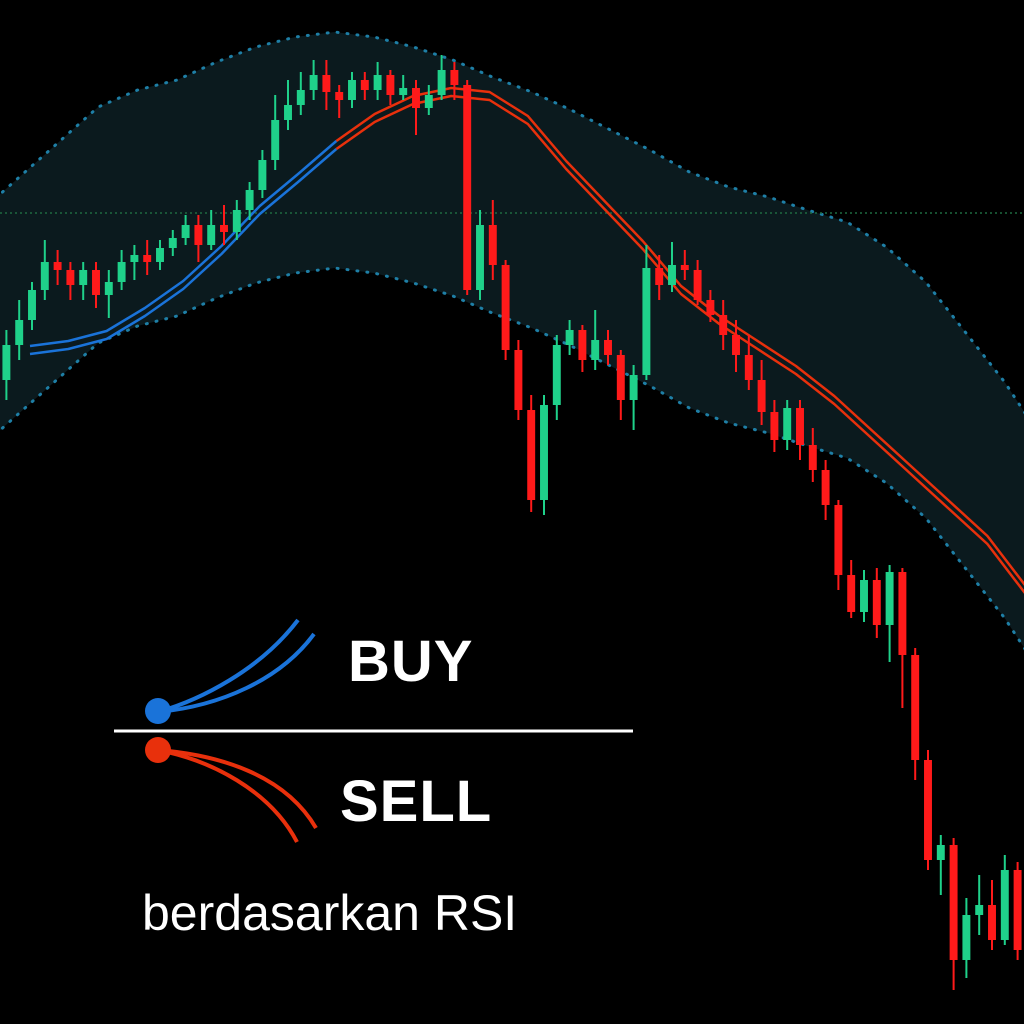 The width and height of the screenshot is (1024, 1024). I want to click on sell-indicator-dot, so click(158, 750).